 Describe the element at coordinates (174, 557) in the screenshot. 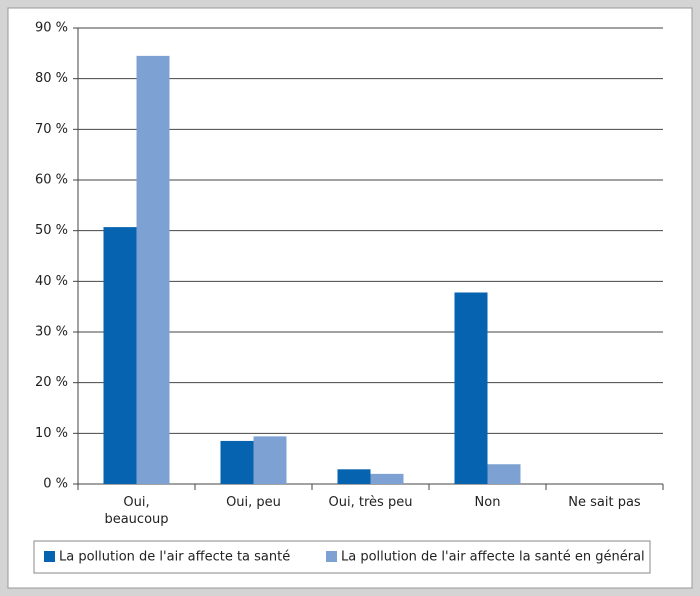

I see `legend-label: La pollution de l'air affecte ta santé` at that location.